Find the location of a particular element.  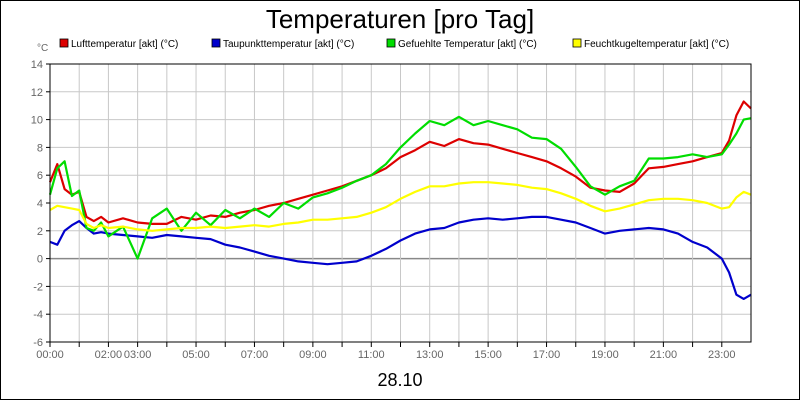

y-tick-label: 8 is located at coordinates (40, 148).